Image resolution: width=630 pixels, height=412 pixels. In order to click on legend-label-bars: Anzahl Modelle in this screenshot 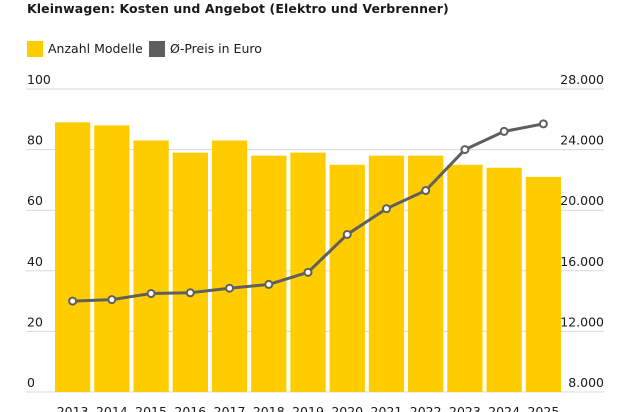, I will do `click(95, 48)`.